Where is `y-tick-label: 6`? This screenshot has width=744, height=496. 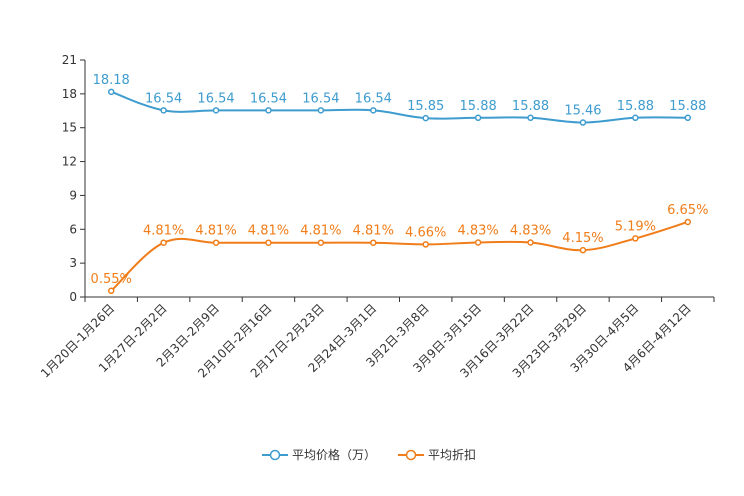 y-tick-label: 6 is located at coordinates (73, 229).